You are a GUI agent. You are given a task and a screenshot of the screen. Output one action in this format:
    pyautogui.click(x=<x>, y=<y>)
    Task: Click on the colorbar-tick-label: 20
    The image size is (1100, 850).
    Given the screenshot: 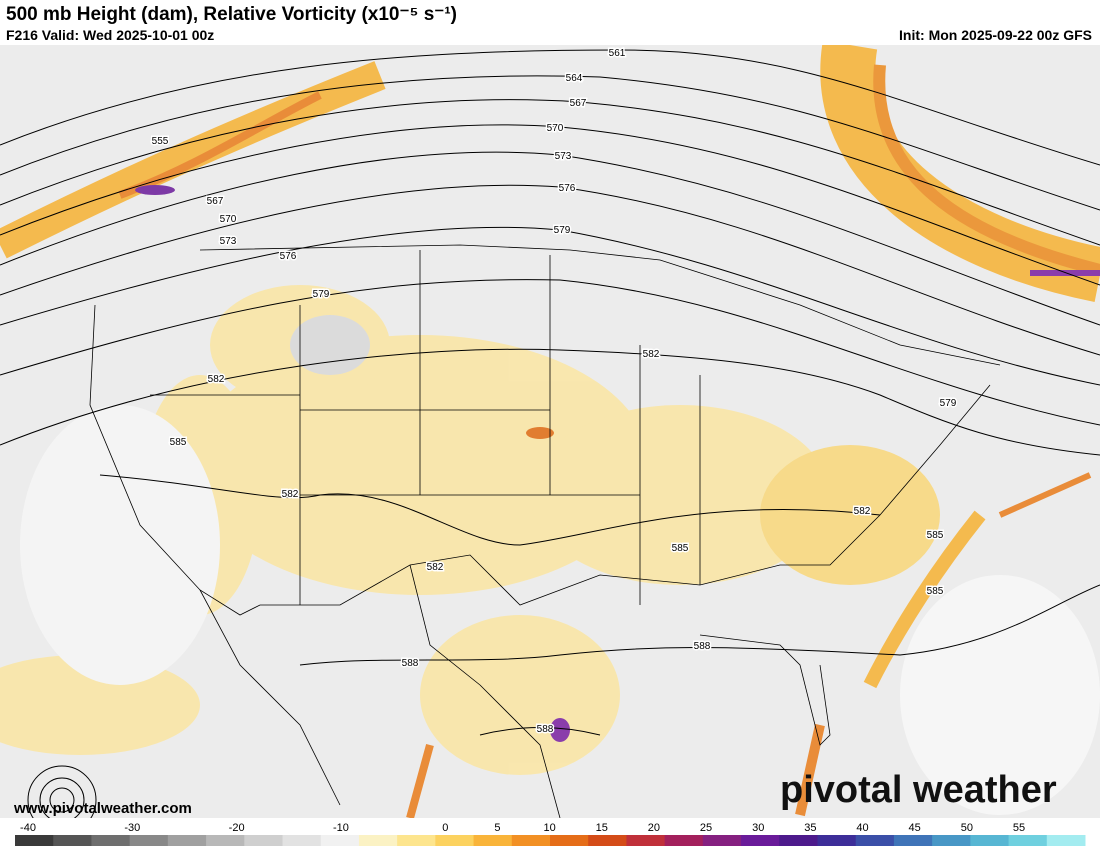 What is the action you would take?
    pyautogui.click(x=654, y=828)
    